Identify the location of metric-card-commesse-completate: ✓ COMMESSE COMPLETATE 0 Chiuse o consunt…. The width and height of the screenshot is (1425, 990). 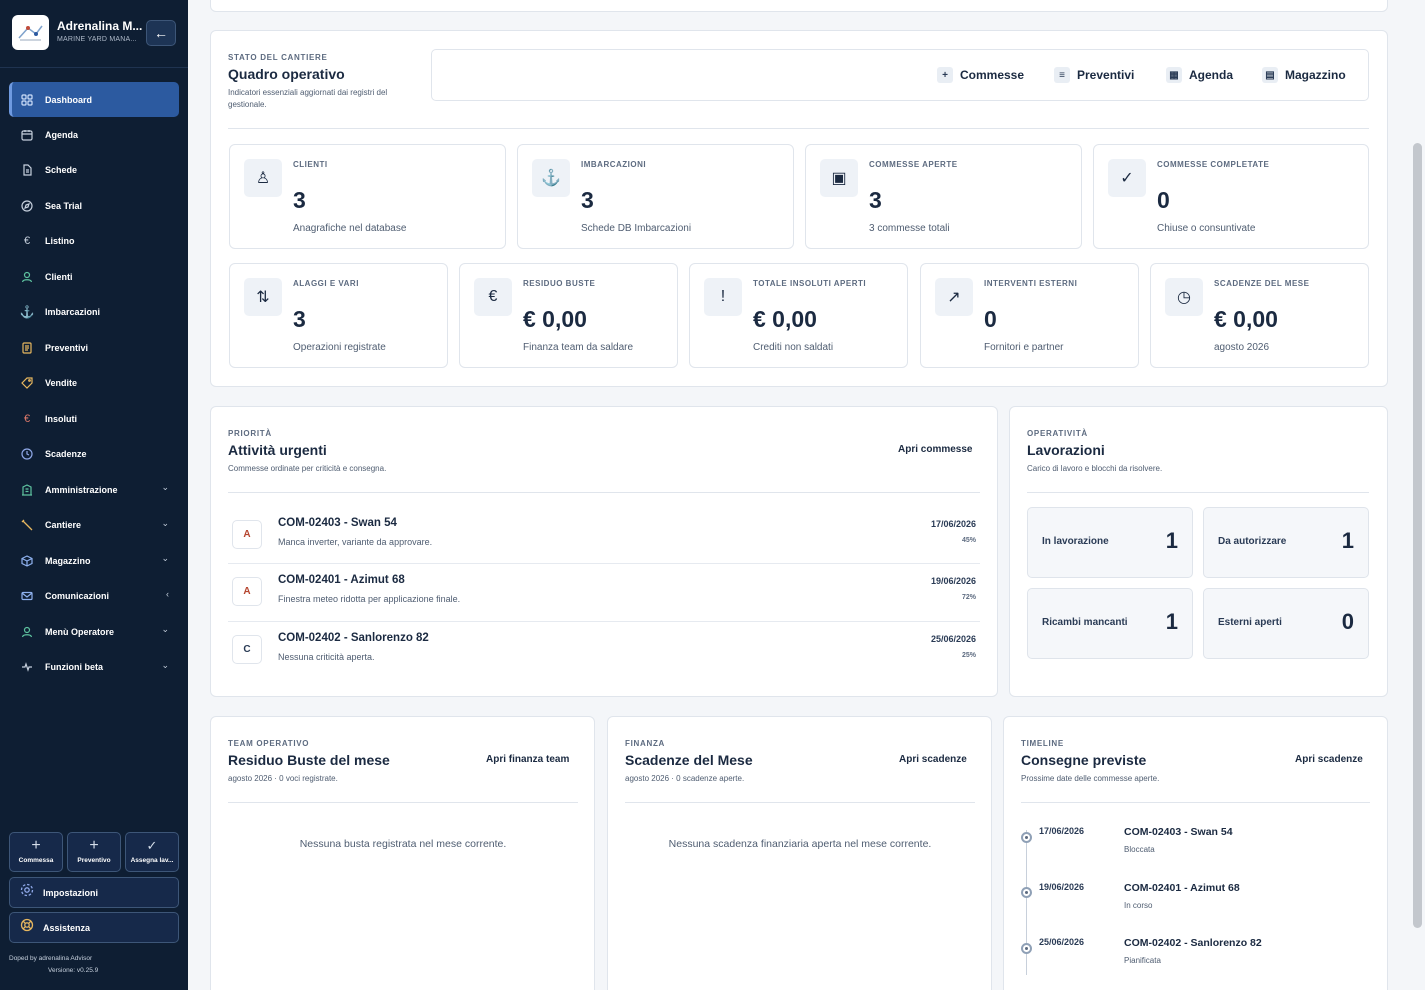
(1231, 196).